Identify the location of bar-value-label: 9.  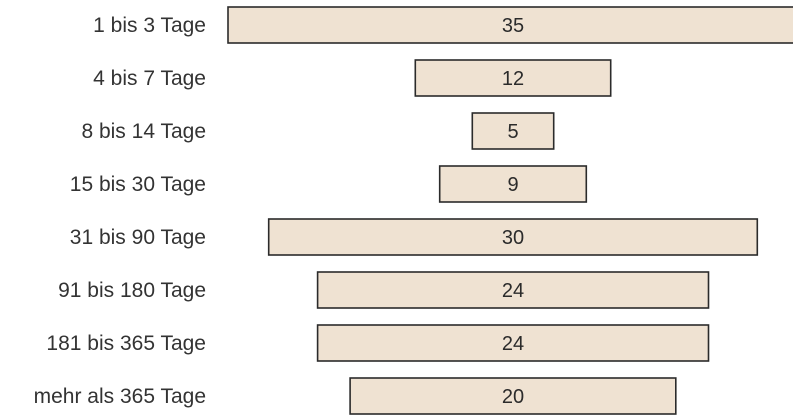
(512, 185).